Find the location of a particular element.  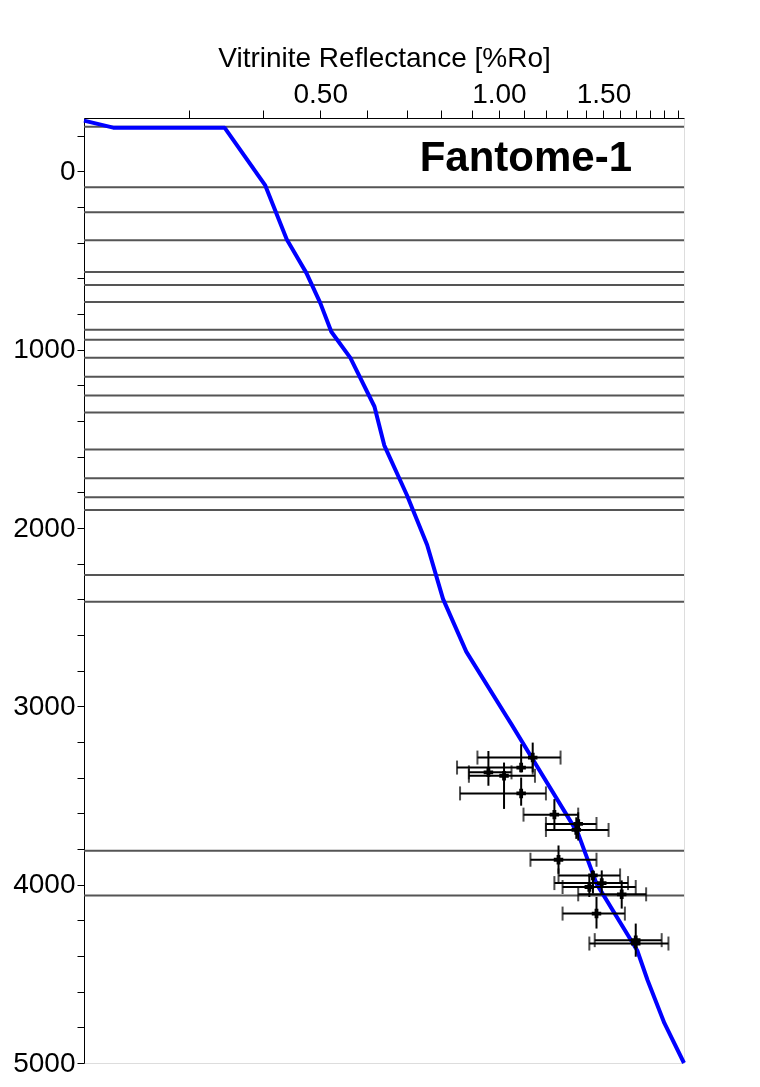

x-tick-label: 0.50 is located at coordinates (320, 93).